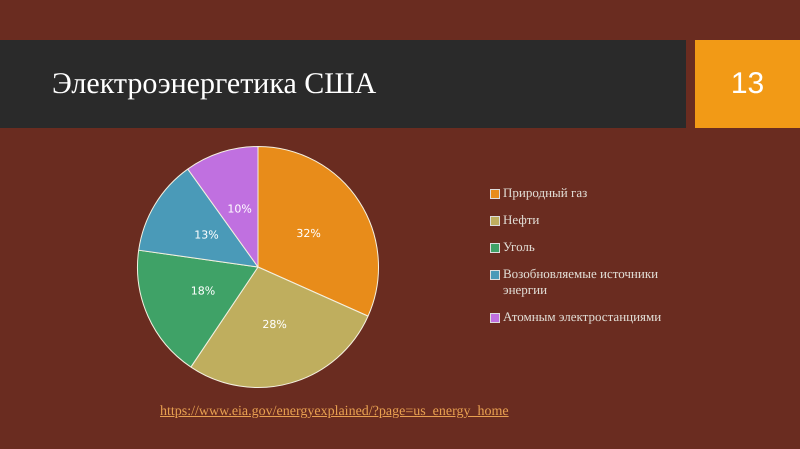 The height and width of the screenshot is (449, 800). What do you see at coordinates (335, 412) in the screenshot?
I see `text: https://www.eia.gov/energyexplained/?page=us_energy_home` at bounding box center [335, 412].